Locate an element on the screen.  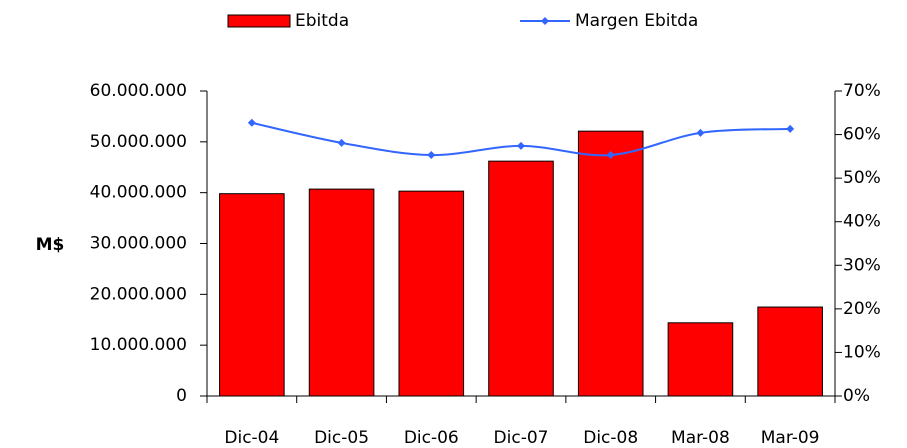
y-tick-label: 40.000.000 is located at coordinates (138, 193).